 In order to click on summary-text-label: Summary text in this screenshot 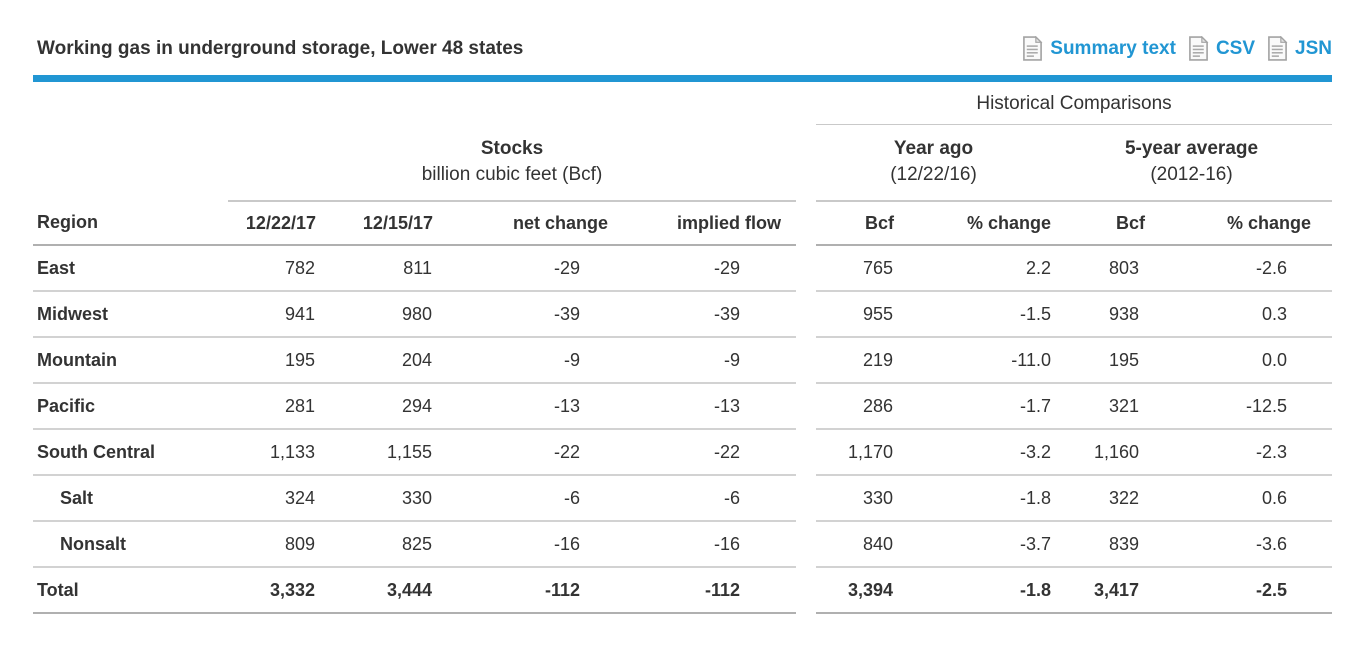, I will do `click(1113, 48)`.